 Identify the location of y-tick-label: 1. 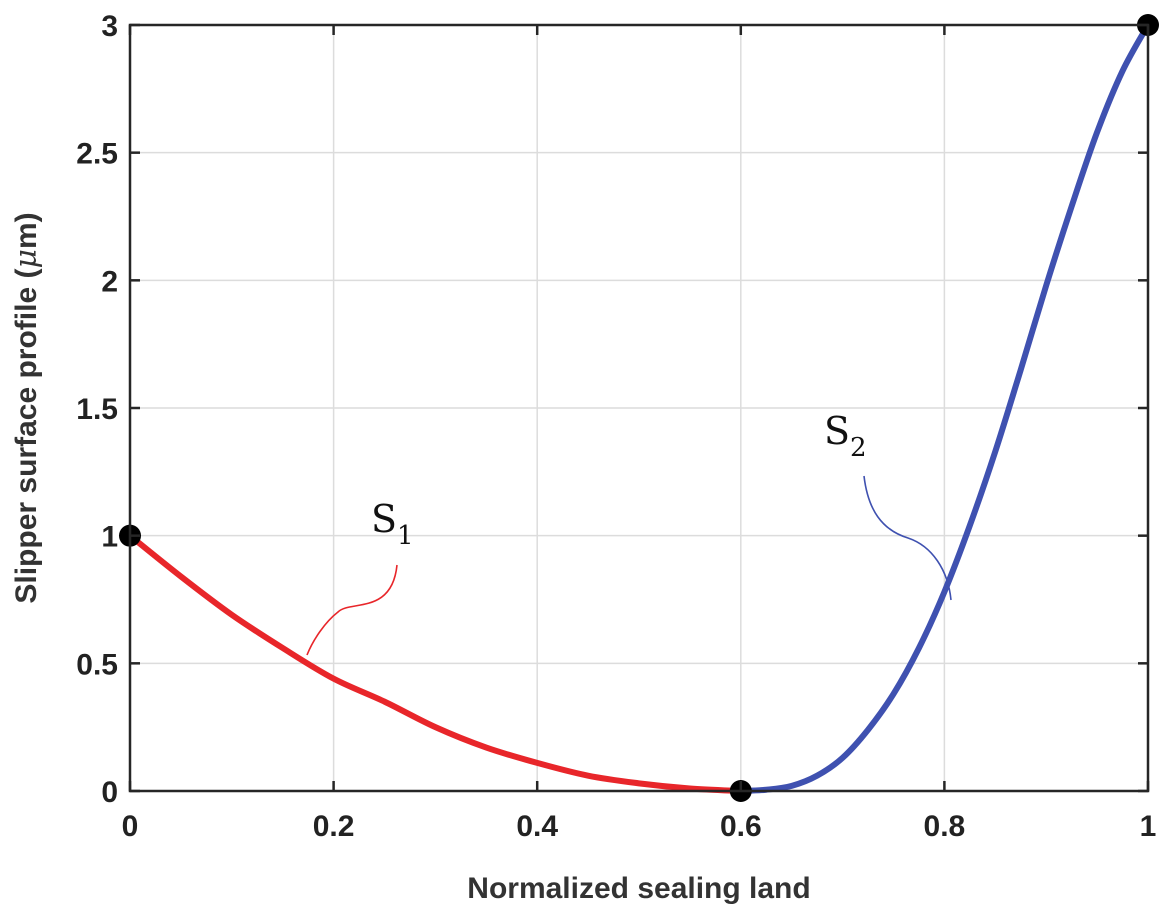
(109, 537).